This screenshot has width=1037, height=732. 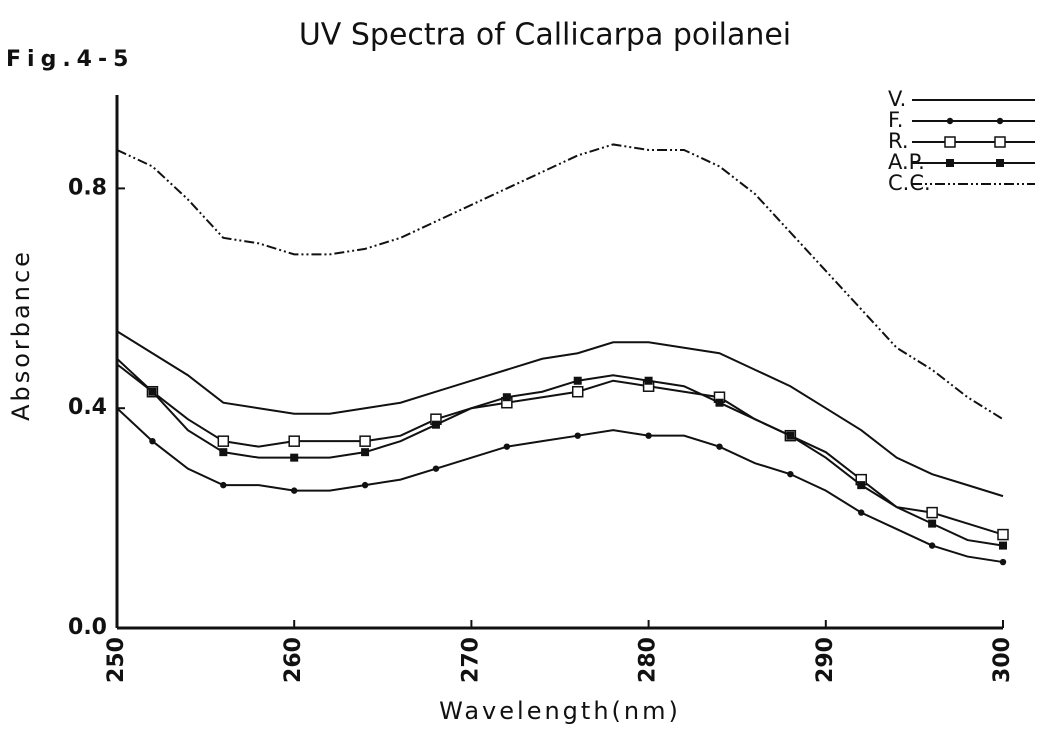 What do you see at coordinates (21, 335) in the screenshot?
I see `y-axis-label: Absorbance` at bounding box center [21, 335].